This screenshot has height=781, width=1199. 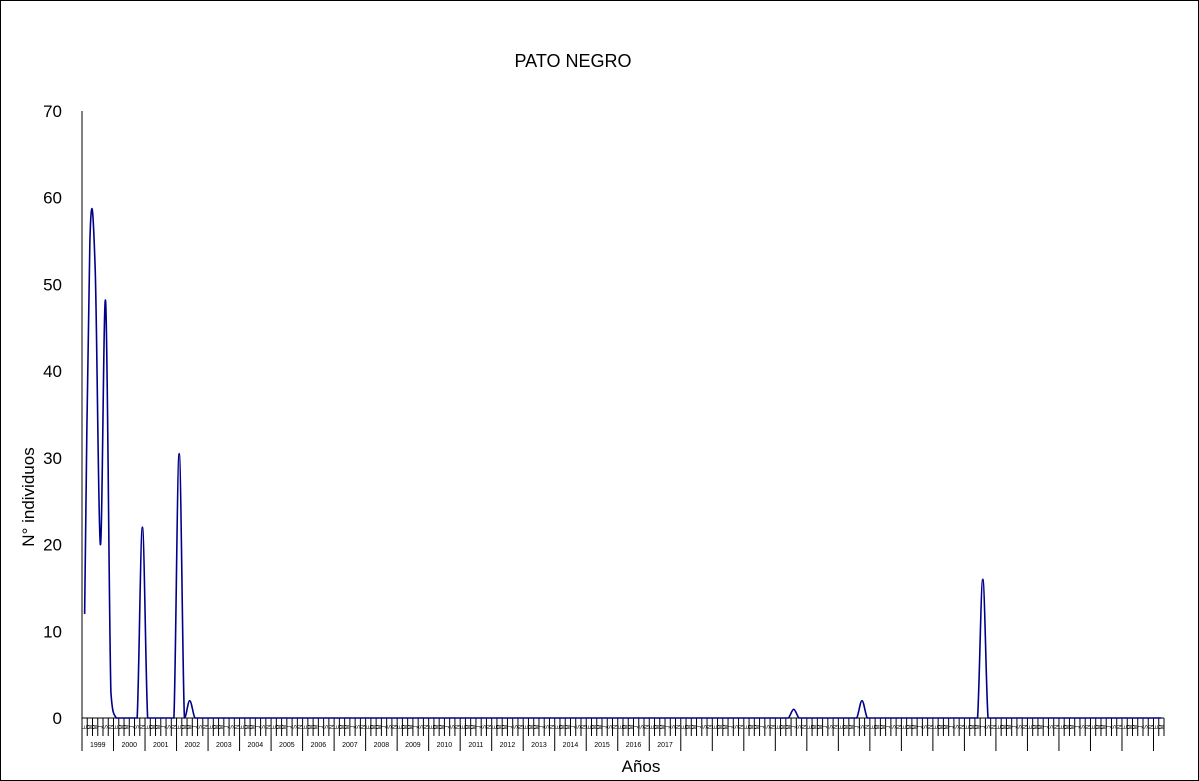 What do you see at coordinates (256, 745) in the screenshot?
I see `year-label: 2004` at bounding box center [256, 745].